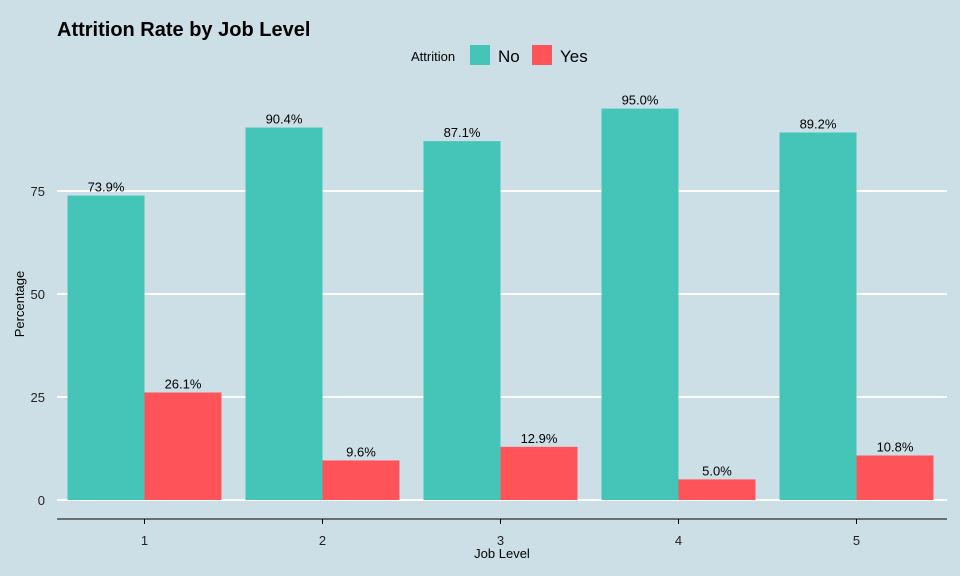  Describe the element at coordinates (144, 540) in the screenshot. I see `x-tick-label: 1` at that location.